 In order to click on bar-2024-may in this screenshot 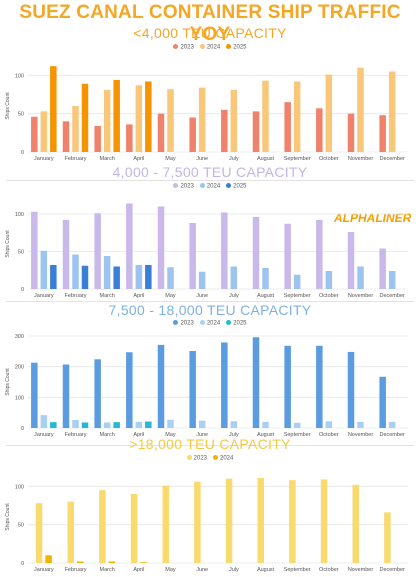, I will do `click(170, 423)`.